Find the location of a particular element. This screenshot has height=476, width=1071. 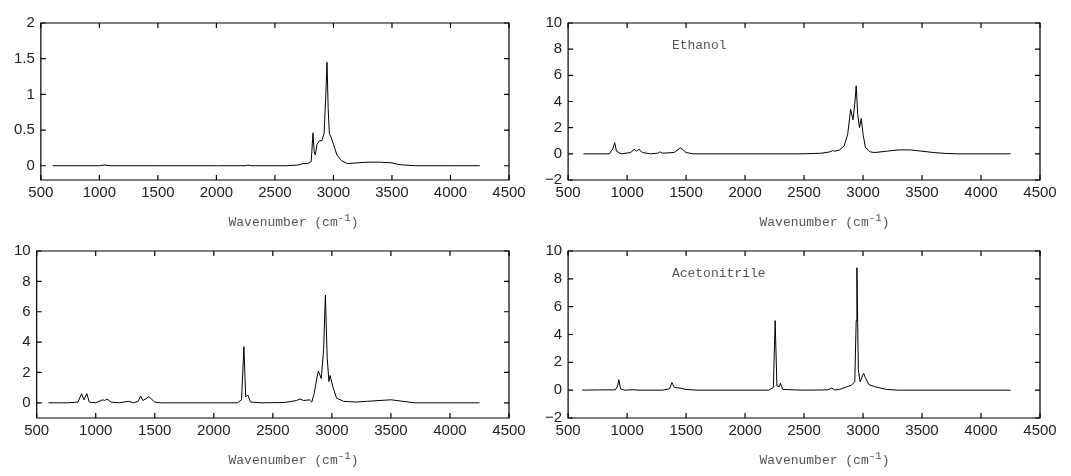

y-tick-label: 1 is located at coordinates (30, 93).